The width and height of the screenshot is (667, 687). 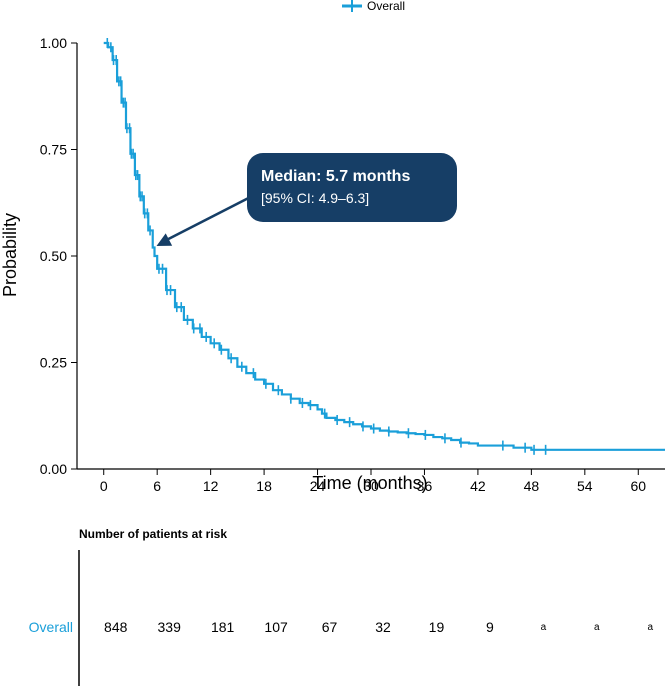 I want to click on legend: Overall, so click(x=373, y=6).